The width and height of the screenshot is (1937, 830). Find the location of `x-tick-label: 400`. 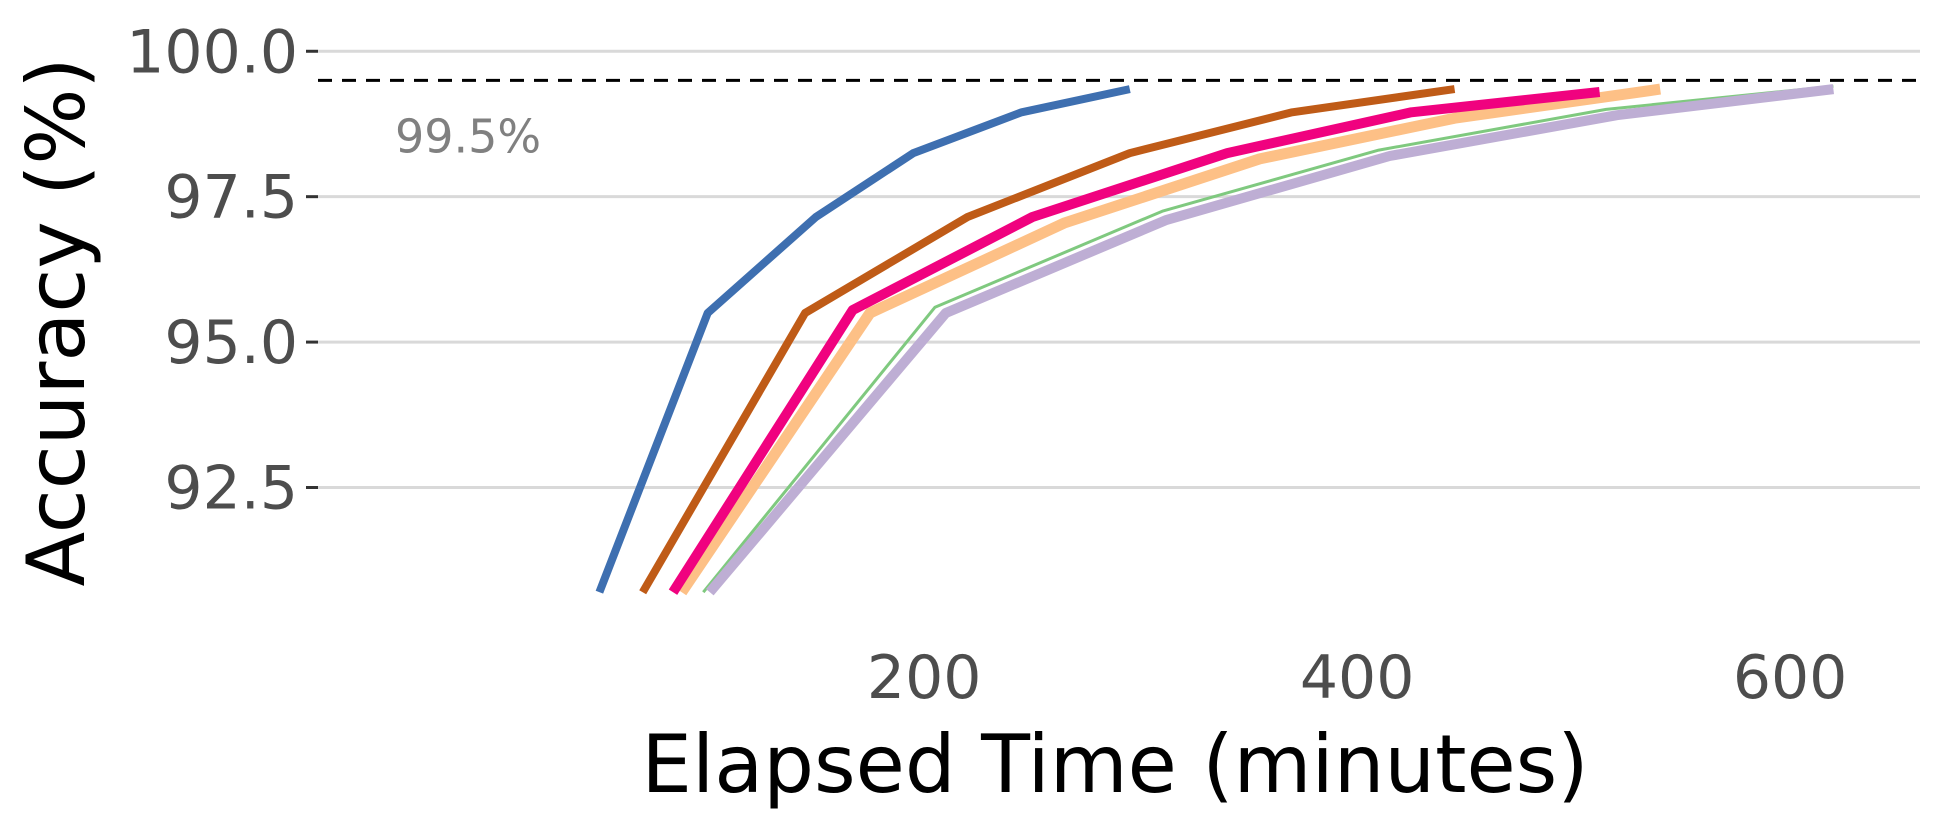

x-tick-label: 400 is located at coordinates (1357, 678).